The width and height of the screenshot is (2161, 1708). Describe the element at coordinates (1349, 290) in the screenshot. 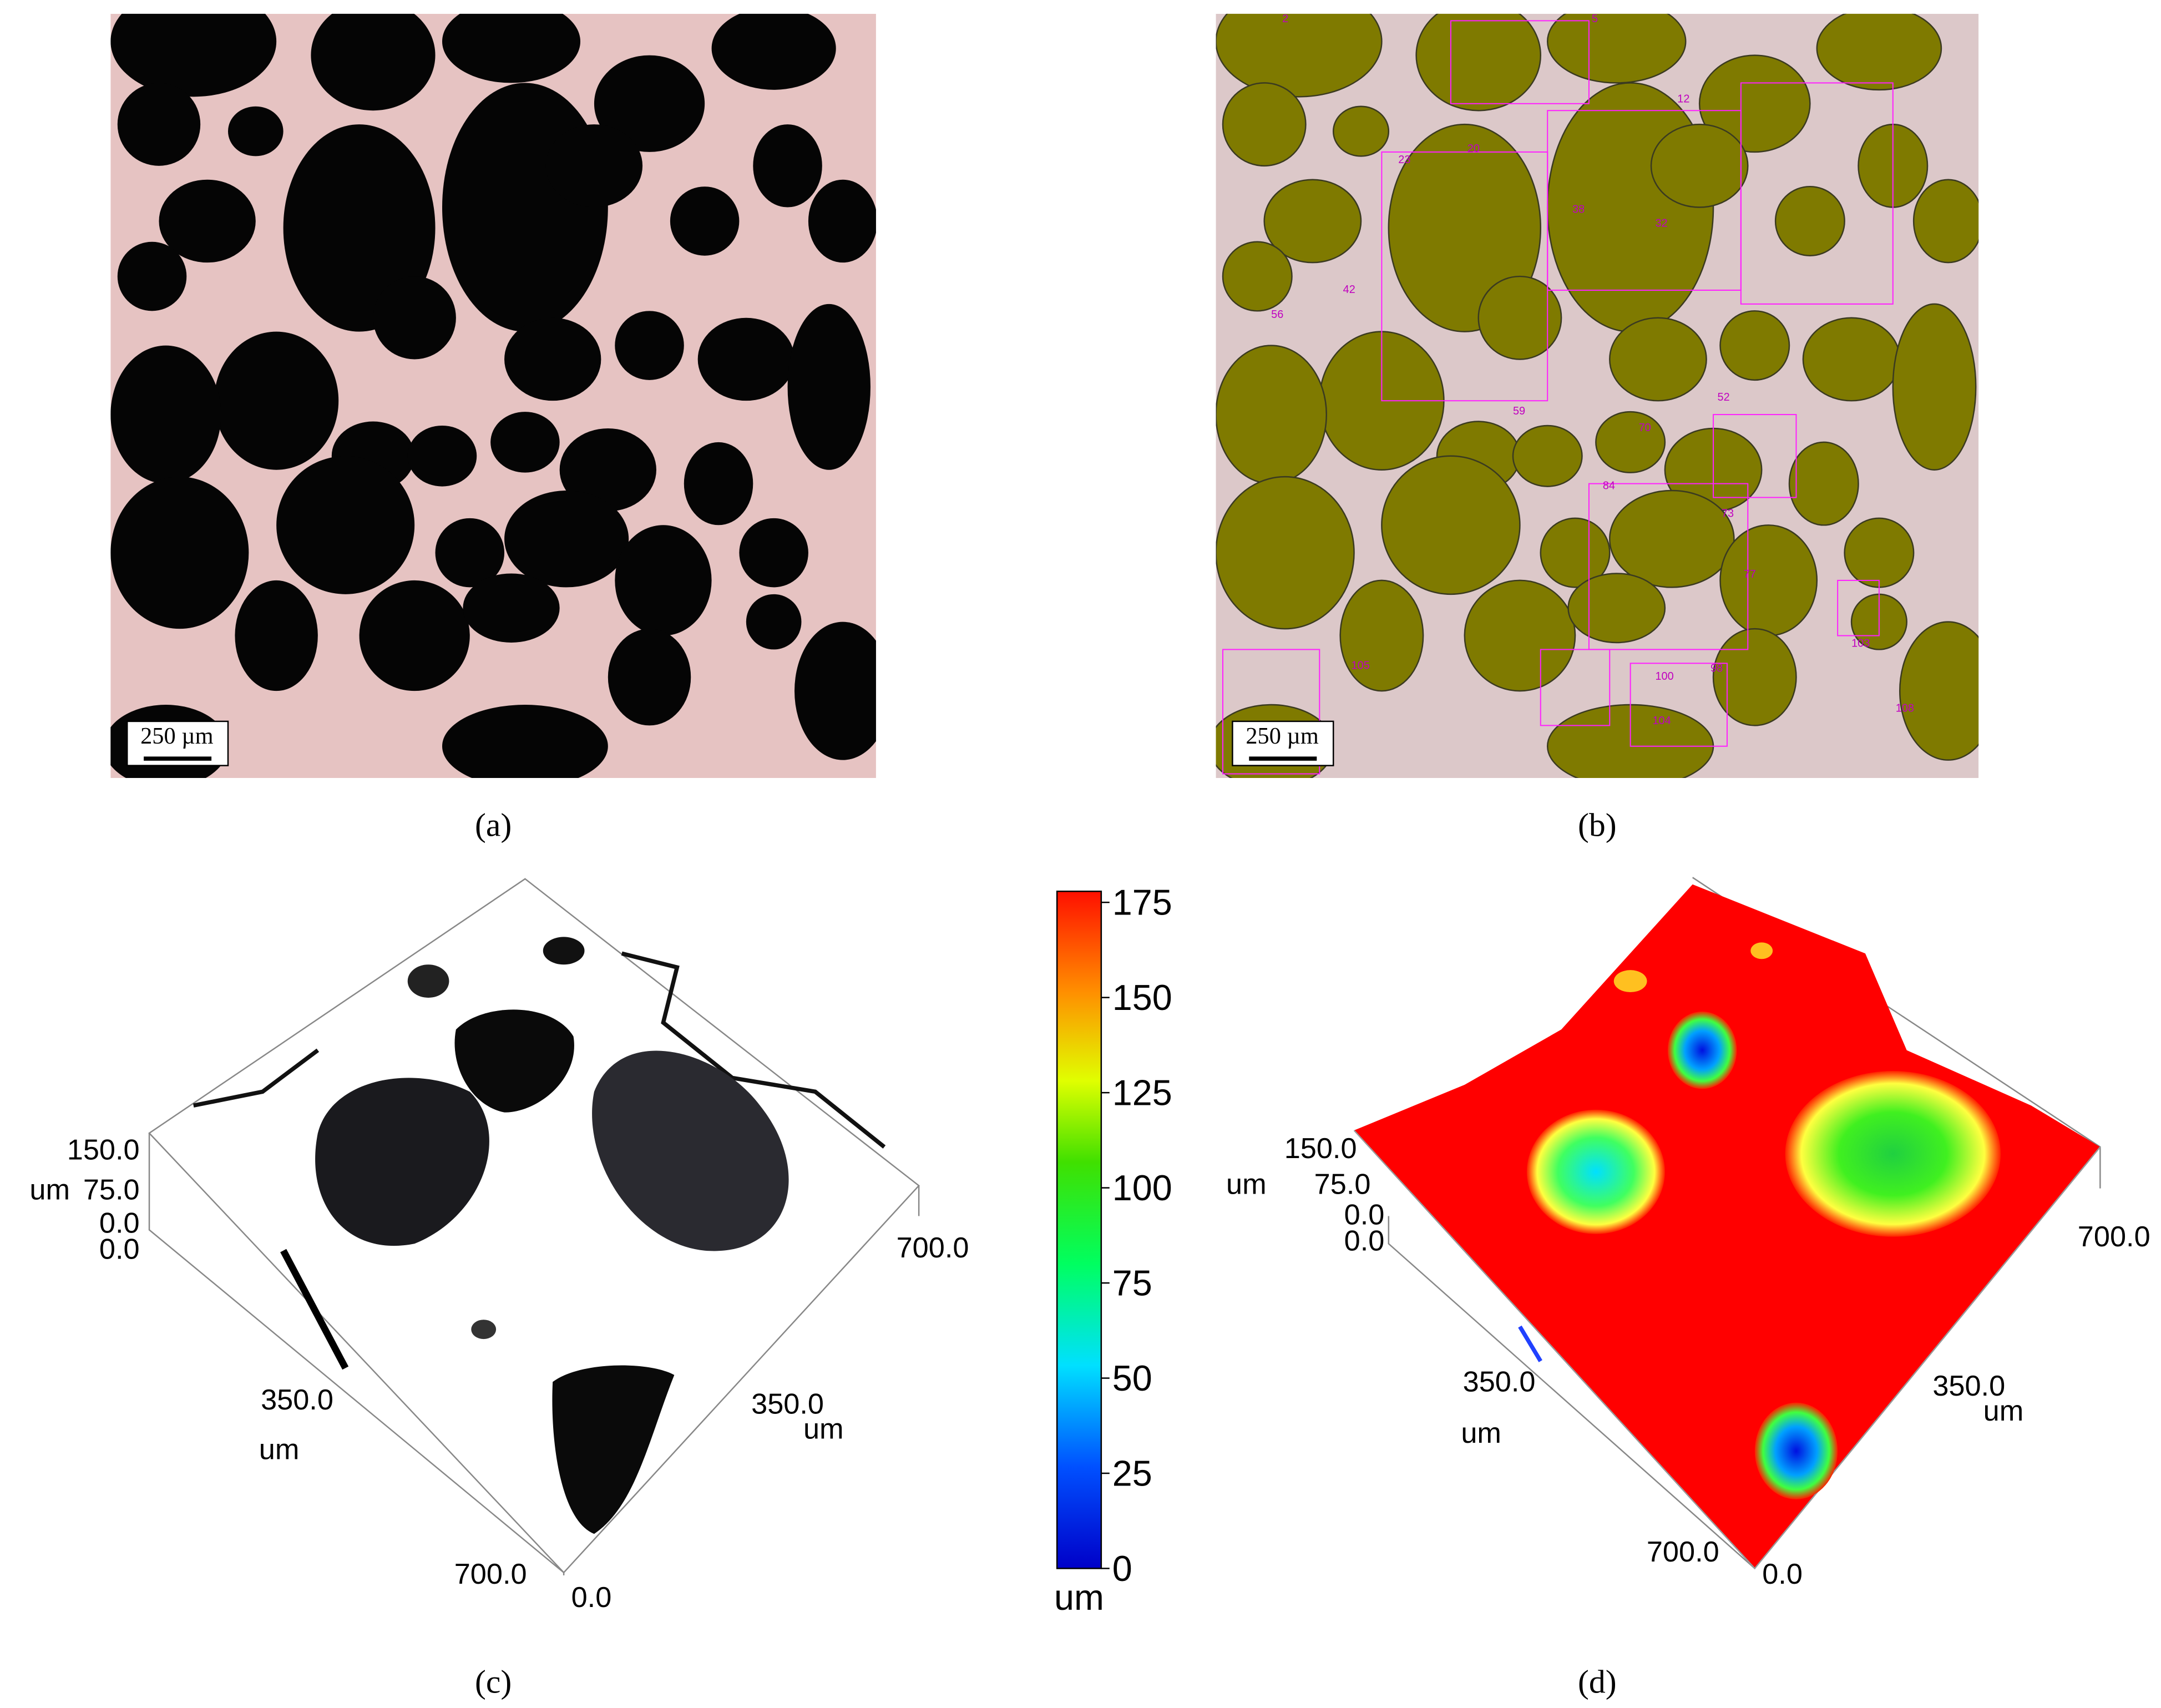

I see `region-label: 42` at that location.